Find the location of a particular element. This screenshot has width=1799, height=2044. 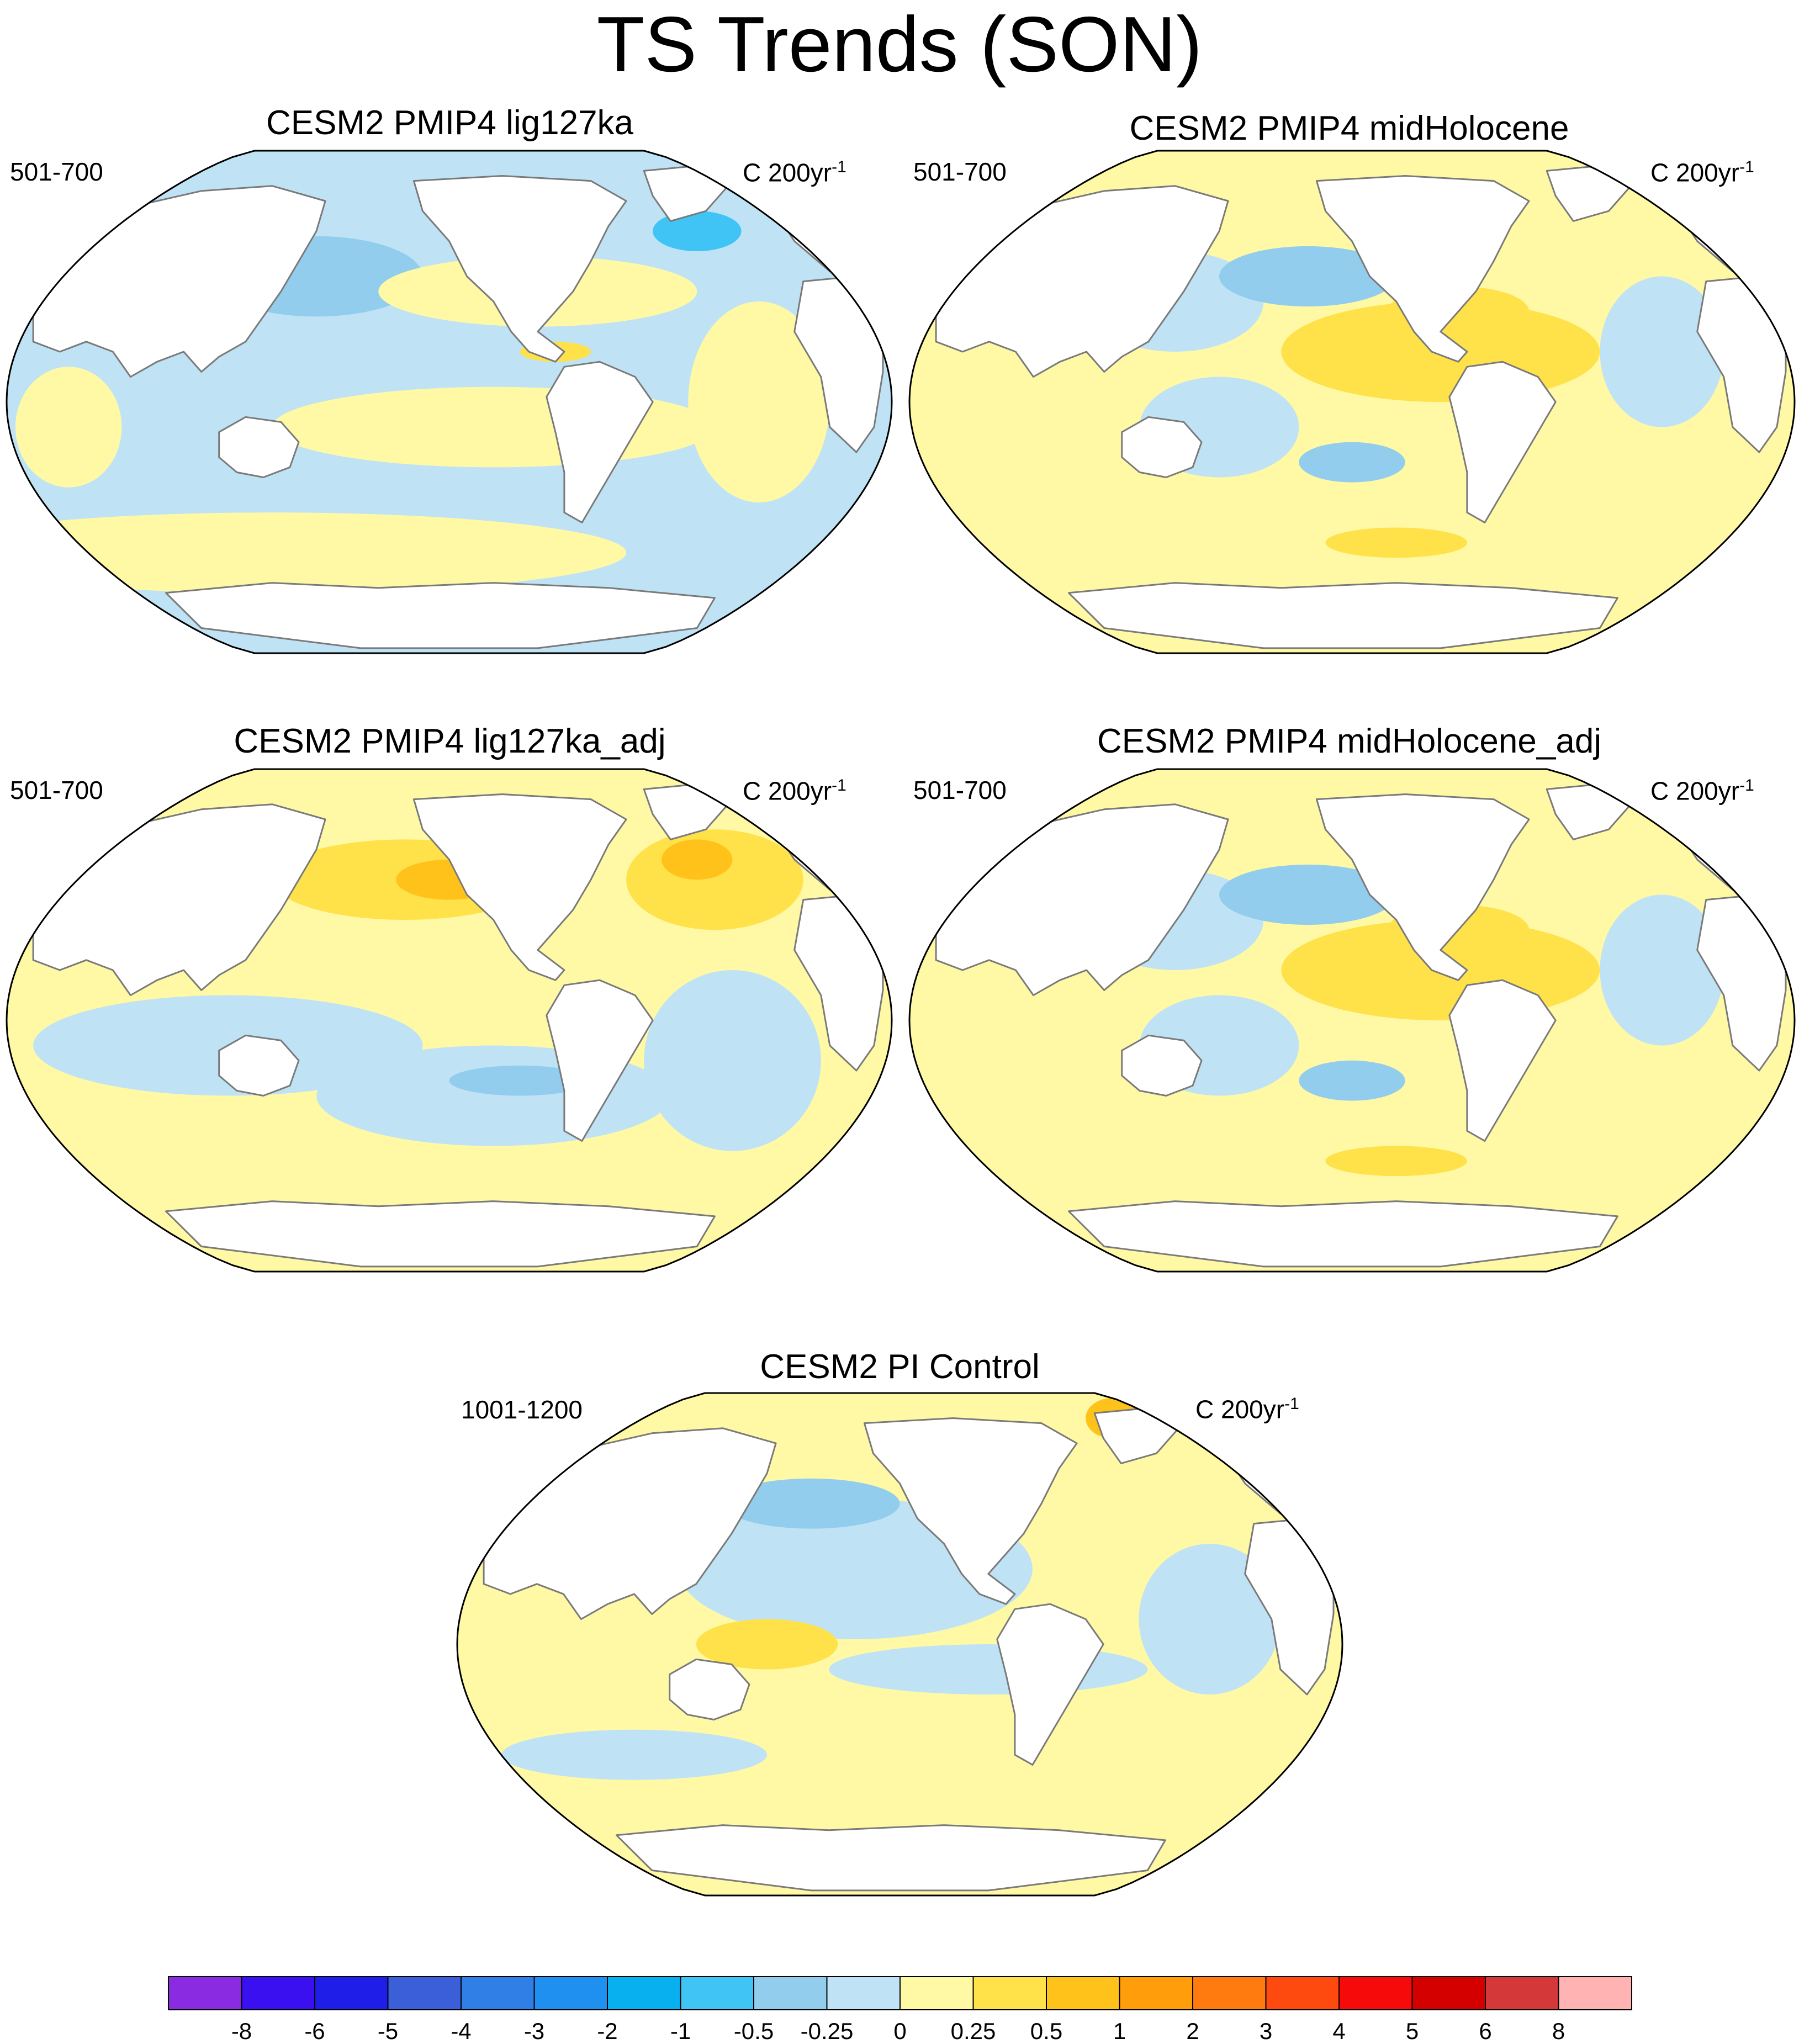

figure-title: TS Trends (SON) is located at coordinates (899, 44).